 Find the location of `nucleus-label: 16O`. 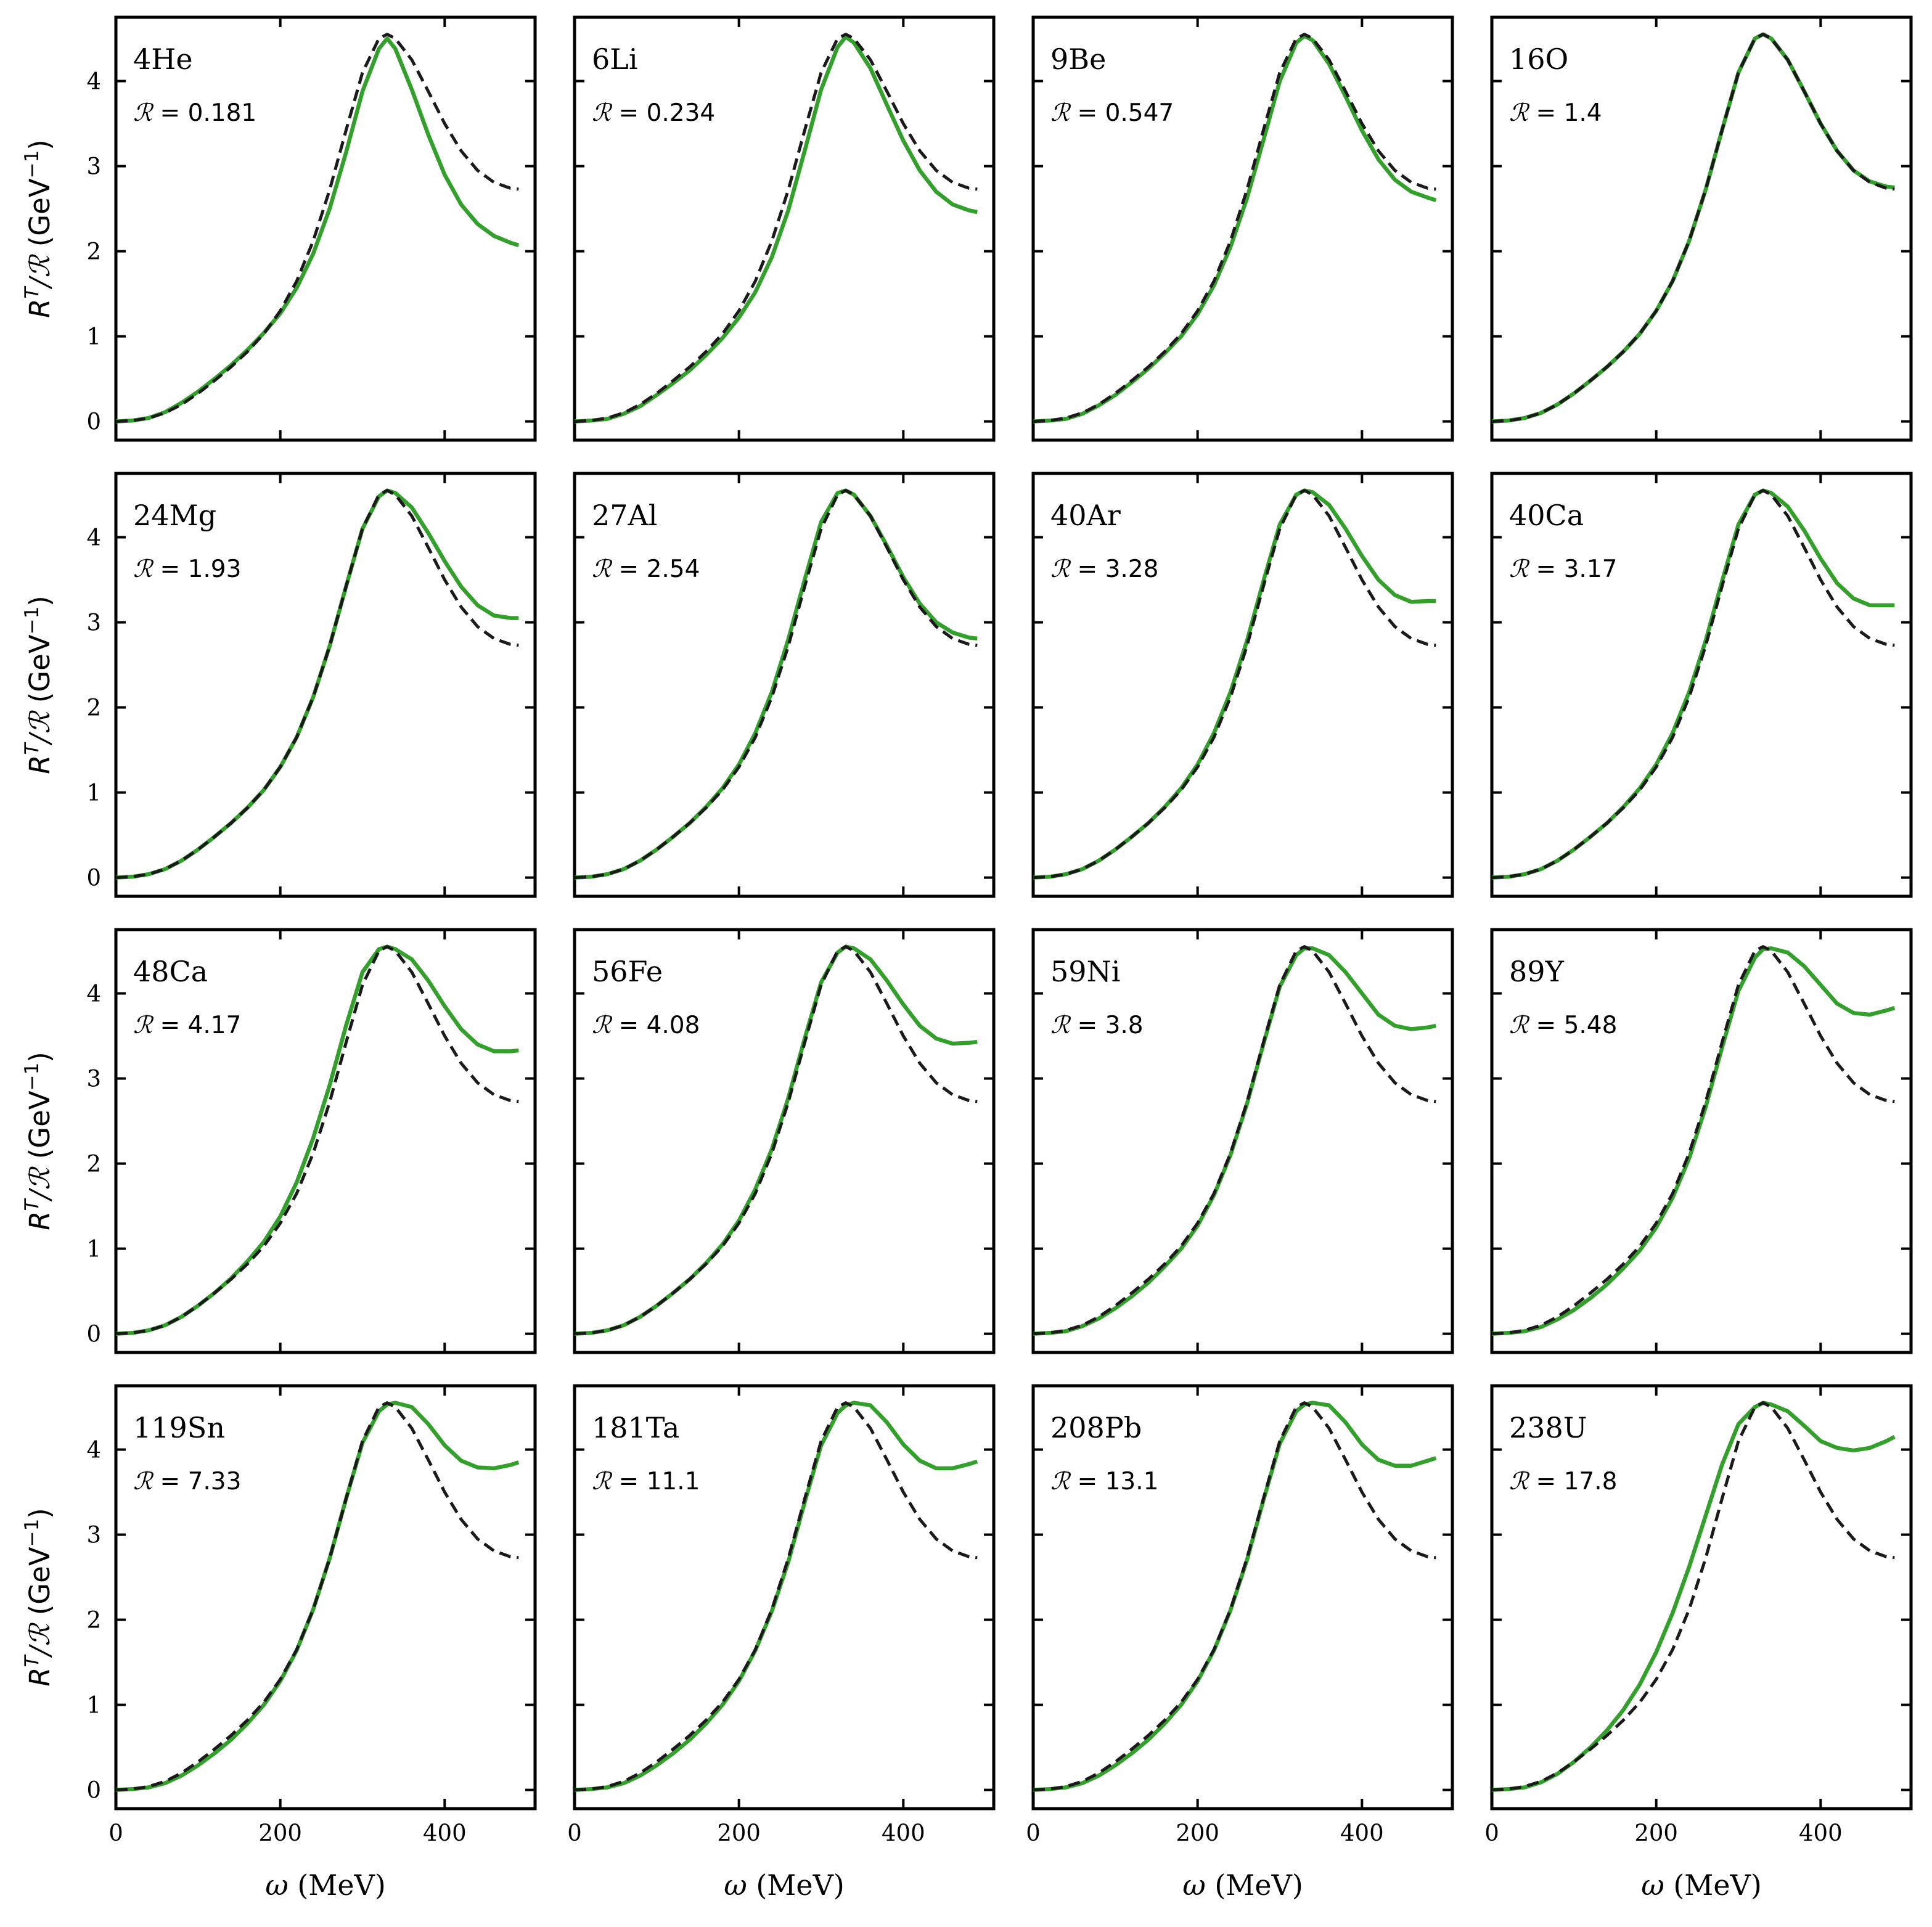

nucleus-label: 16O is located at coordinates (1538, 60).